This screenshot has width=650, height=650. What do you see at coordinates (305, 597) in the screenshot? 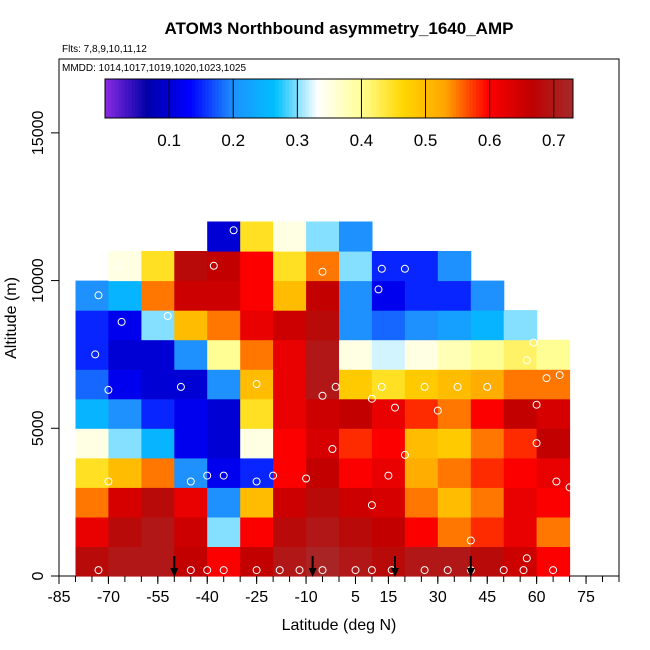
I see `x-tick-label: -10` at bounding box center [305, 597].